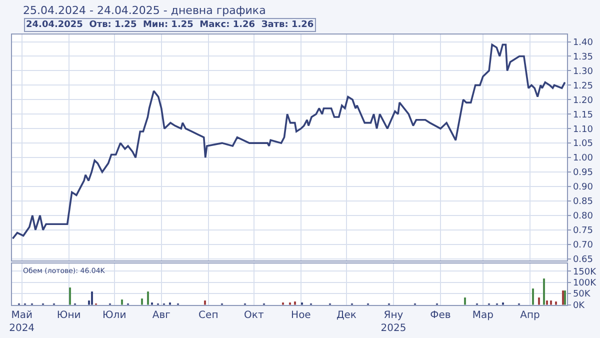 The width and height of the screenshot is (600, 338). I want to click on y-tick-label: 0.95, so click(583, 173).